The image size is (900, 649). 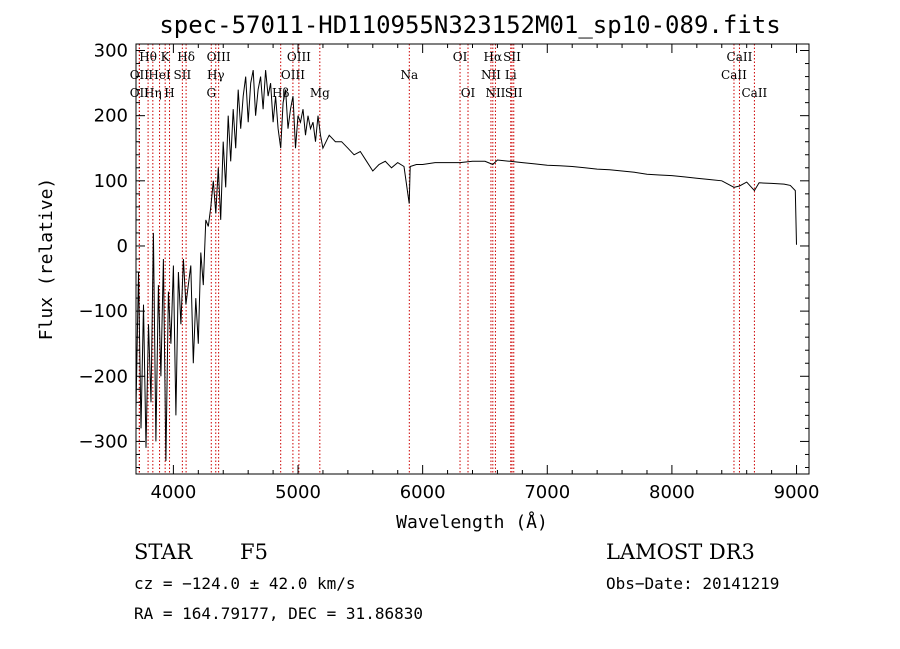 What do you see at coordinates (409, 75) in the screenshot?
I see `spectral-line-label: Na` at bounding box center [409, 75].